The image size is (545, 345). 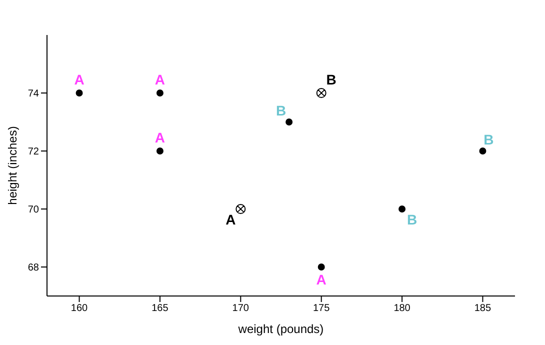 What do you see at coordinates (34, 210) in the screenshot?
I see `y-tick-label: 70` at bounding box center [34, 210].